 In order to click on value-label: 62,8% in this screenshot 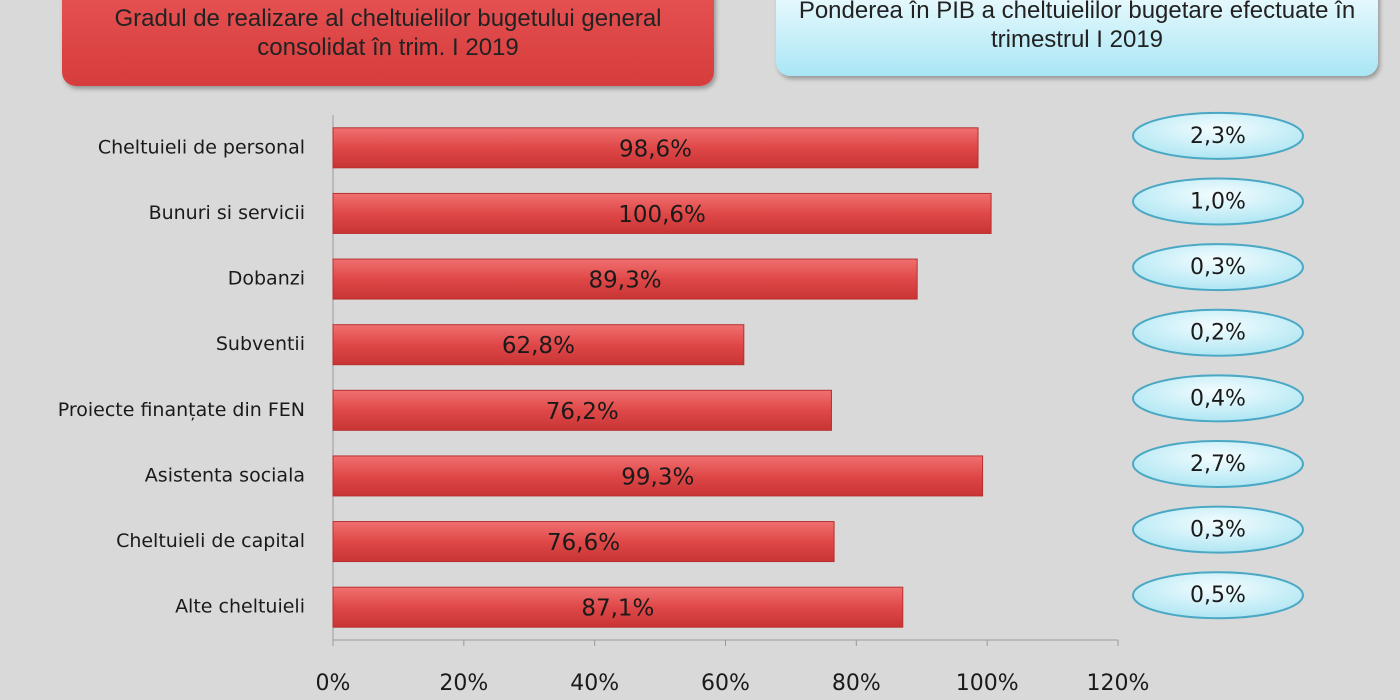, I will do `click(538, 346)`.